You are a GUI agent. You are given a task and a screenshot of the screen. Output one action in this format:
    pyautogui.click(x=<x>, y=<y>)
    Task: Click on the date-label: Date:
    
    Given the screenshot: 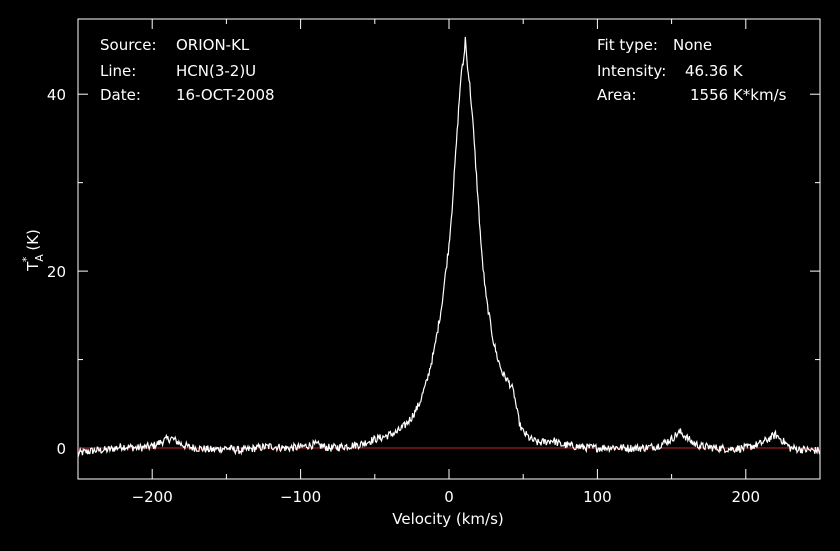 What is the action you would take?
    pyautogui.click(x=120, y=95)
    